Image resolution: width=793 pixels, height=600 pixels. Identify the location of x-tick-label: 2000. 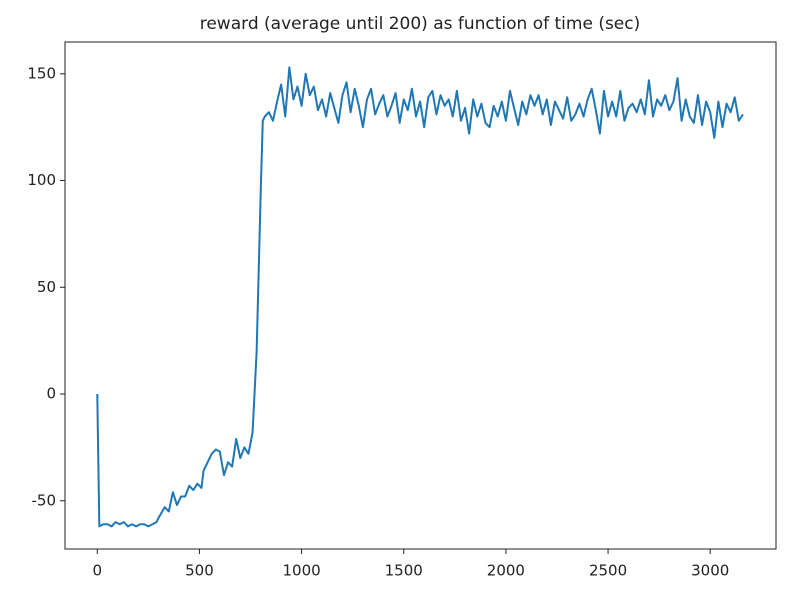
(506, 571).